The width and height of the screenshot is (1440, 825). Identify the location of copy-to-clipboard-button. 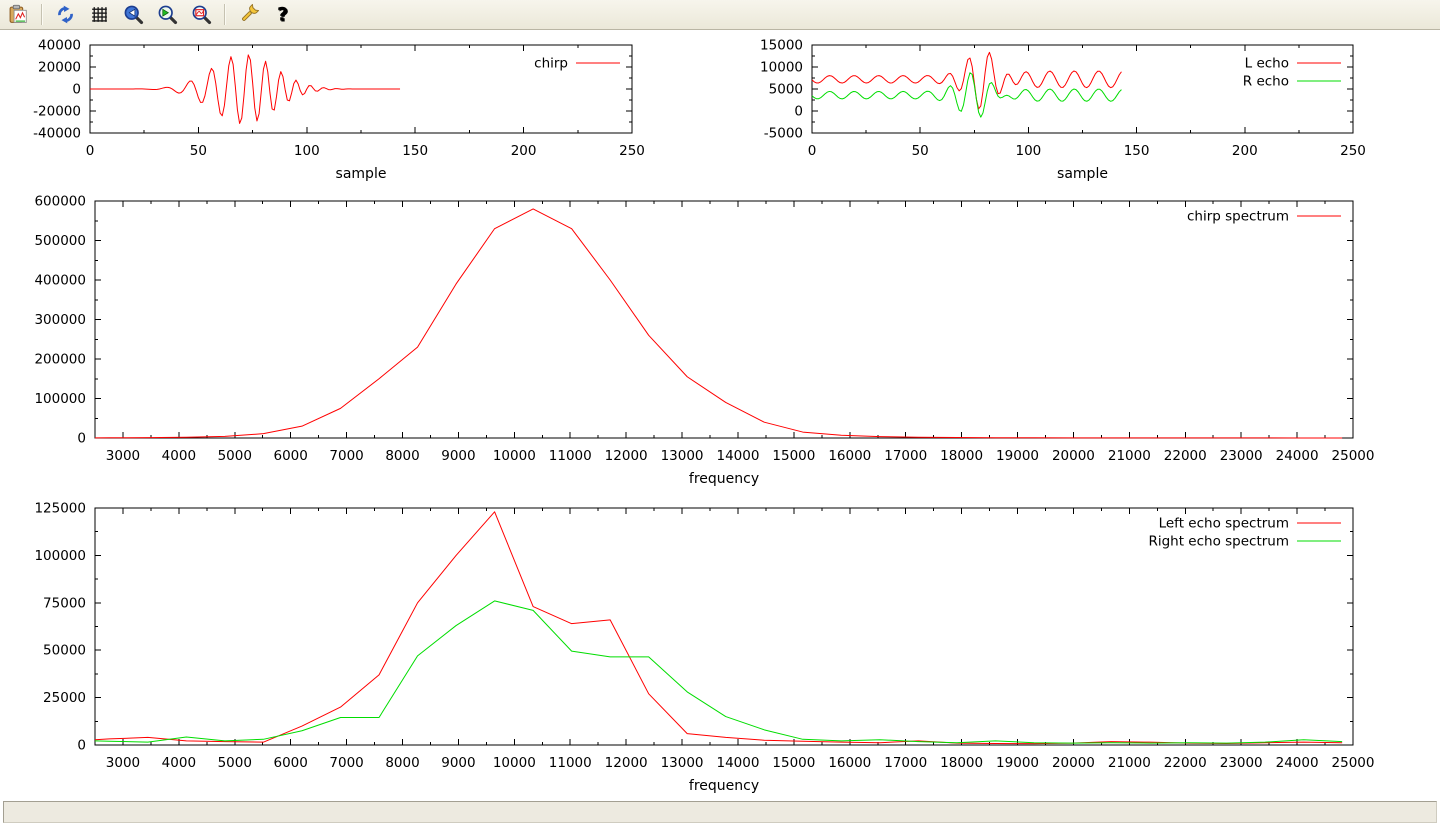
(18, 14).